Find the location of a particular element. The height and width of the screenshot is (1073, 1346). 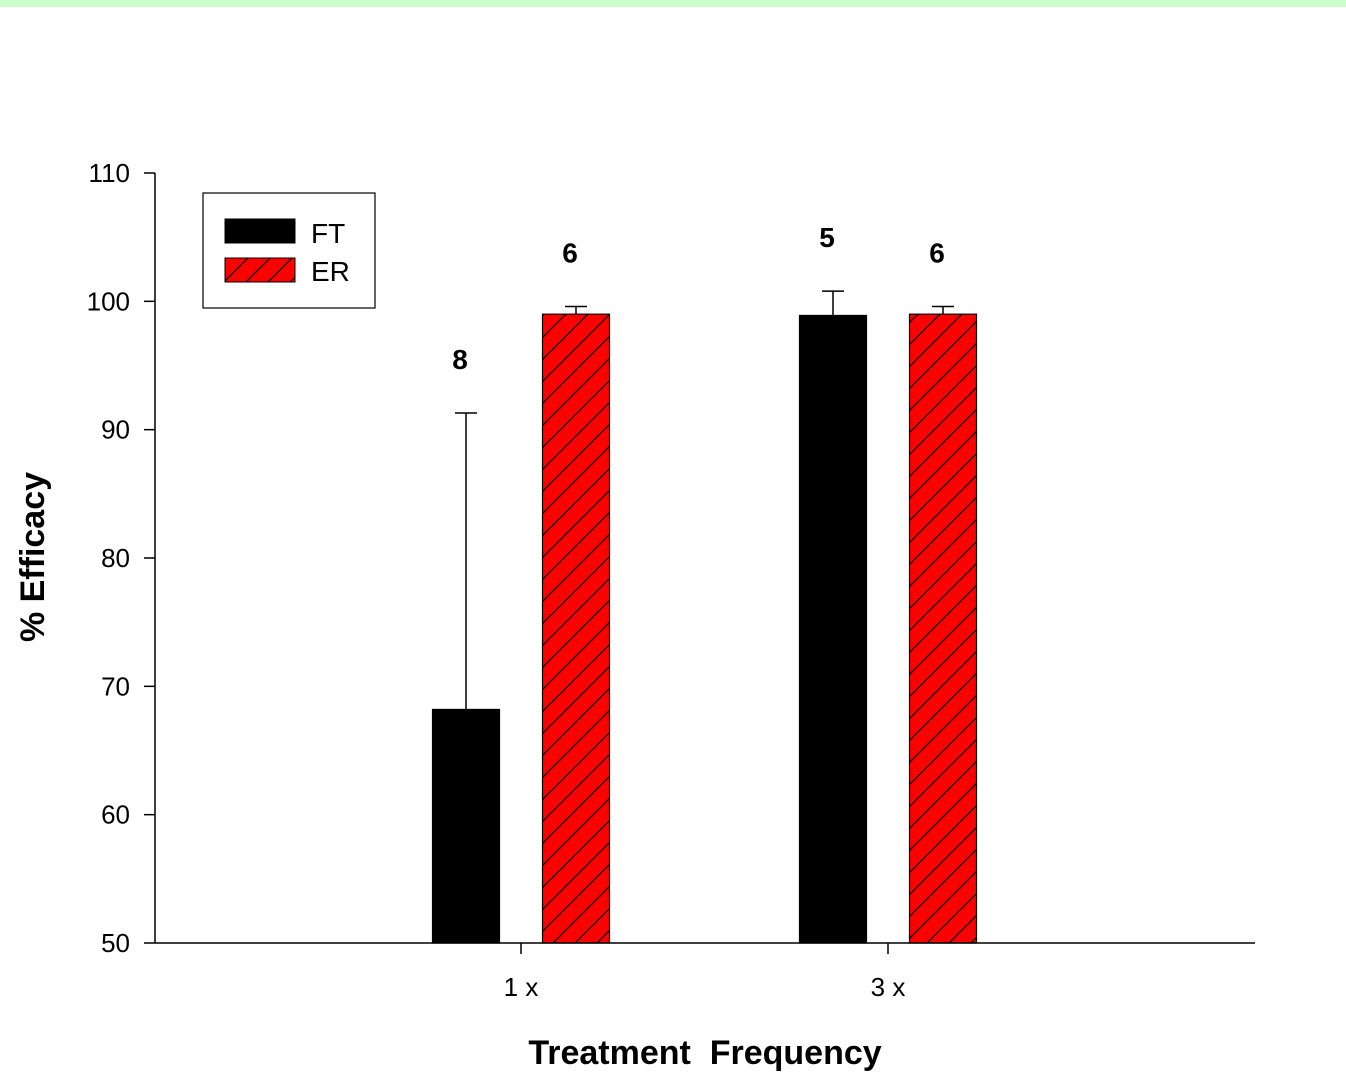

sample-size-labels: 8 5 6 6 is located at coordinates (698, 298).